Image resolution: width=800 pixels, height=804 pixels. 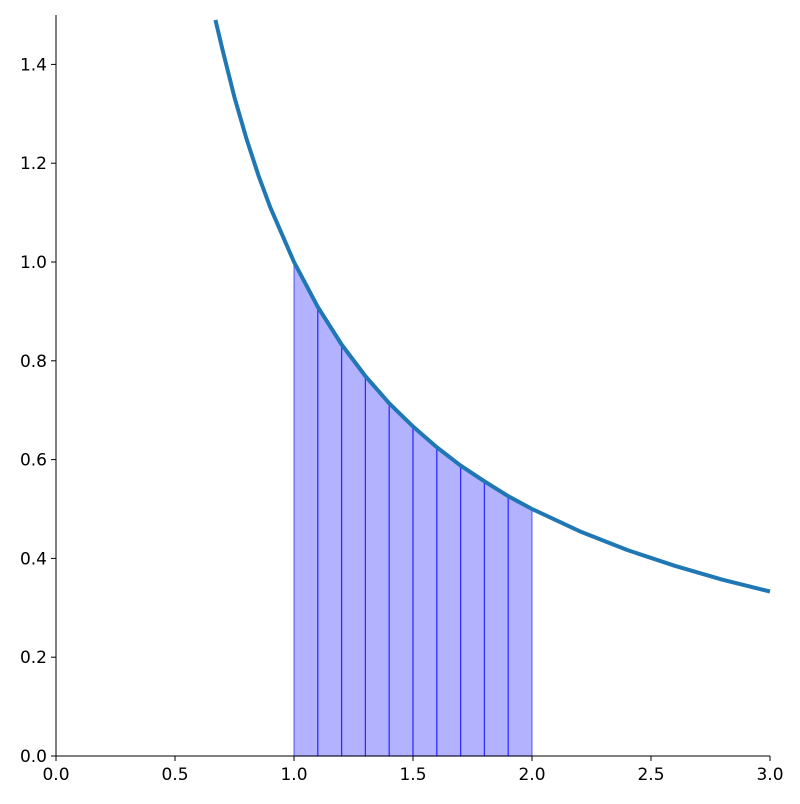 What do you see at coordinates (293, 775) in the screenshot?
I see `x-tick-label: 1.0` at bounding box center [293, 775].